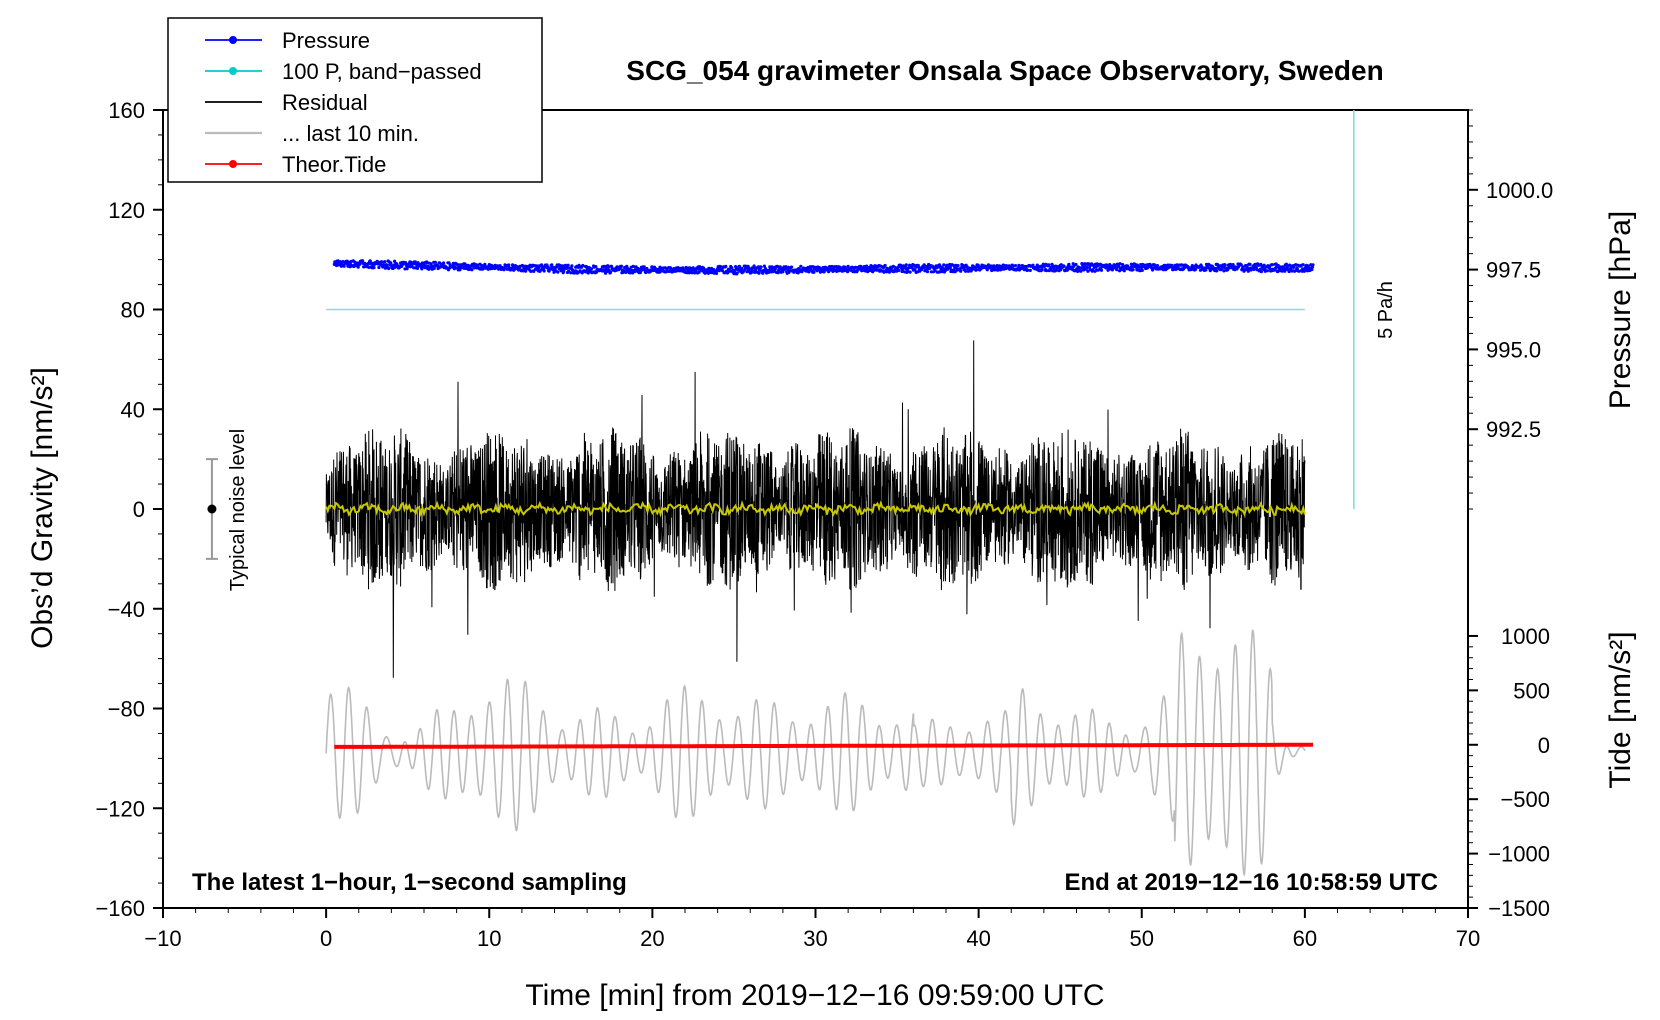 The width and height of the screenshot is (1660, 1020). Describe the element at coordinates (1386, 310) in the screenshot. I see `rate-label: 5 Pa/h` at that location.